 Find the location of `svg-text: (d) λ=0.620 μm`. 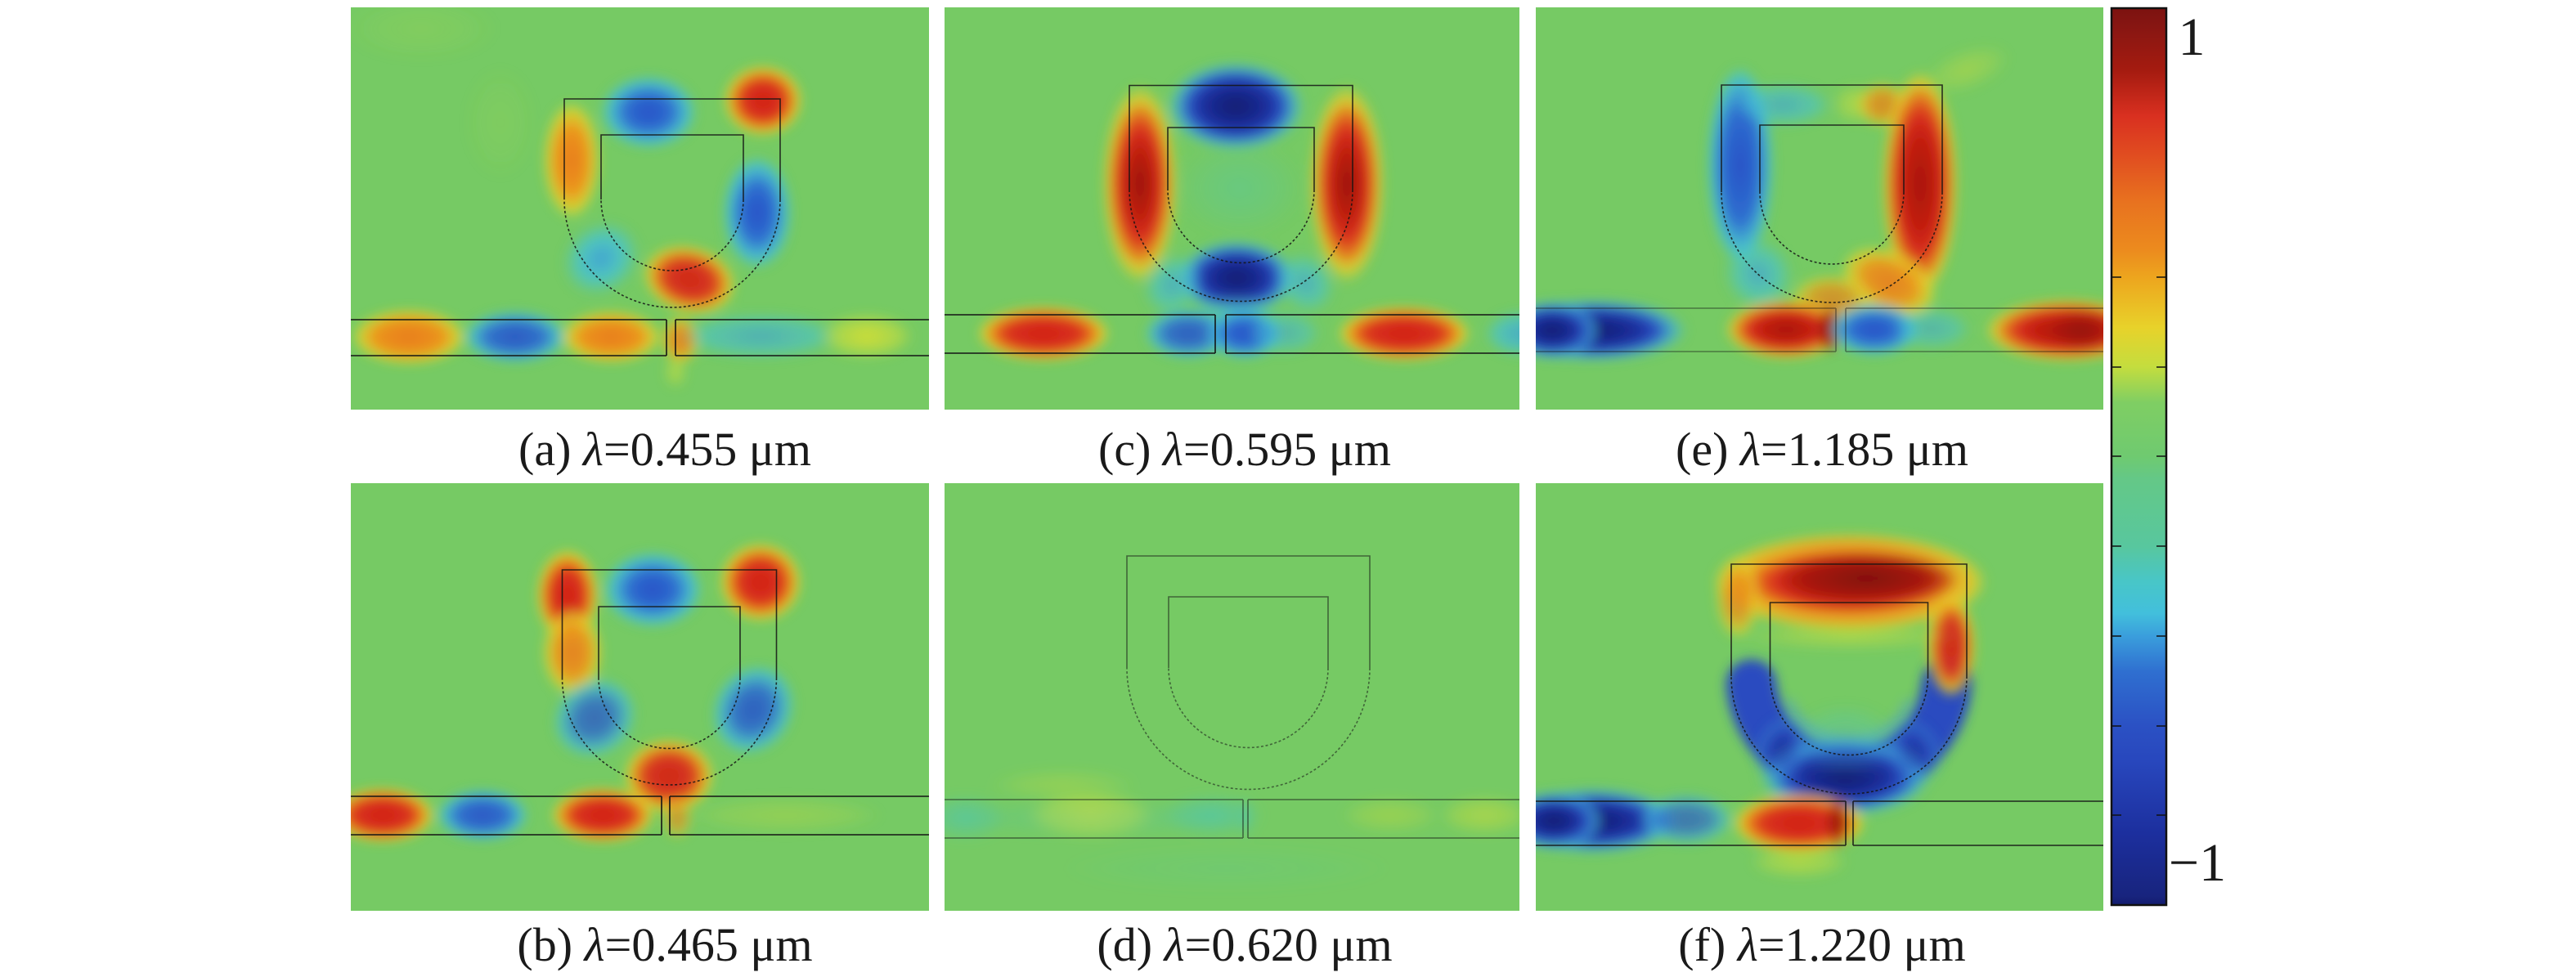

svg-text: (d) λ=0.620 μm is located at coordinates (1244, 944).